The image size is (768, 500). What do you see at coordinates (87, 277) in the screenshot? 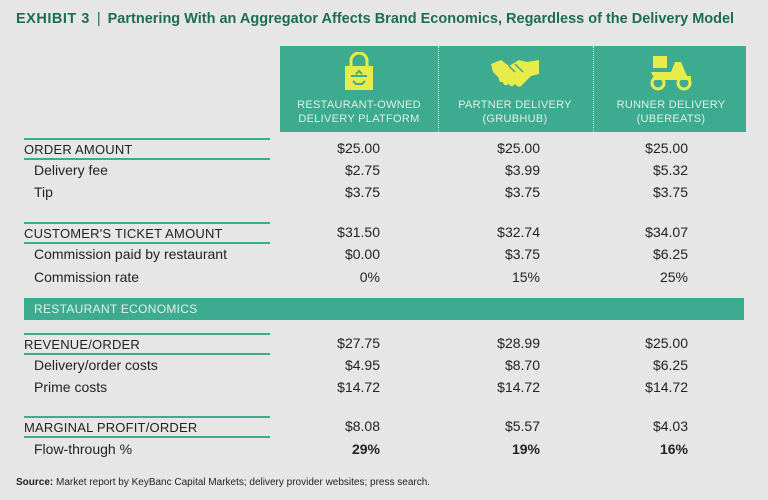
I see `row-label-commission-rate: Commission rate` at bounding box center [87, 277].